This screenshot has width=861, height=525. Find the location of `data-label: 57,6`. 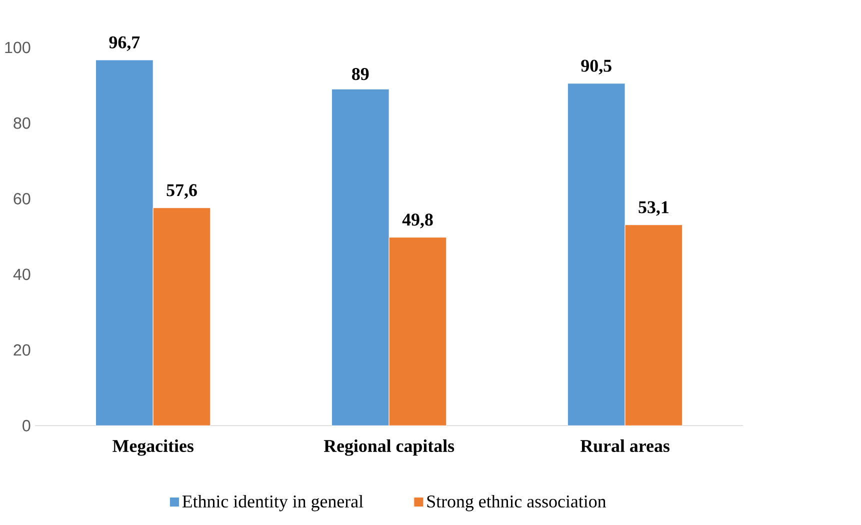

data-label: 57,6 is located at coordinates (181, 191).